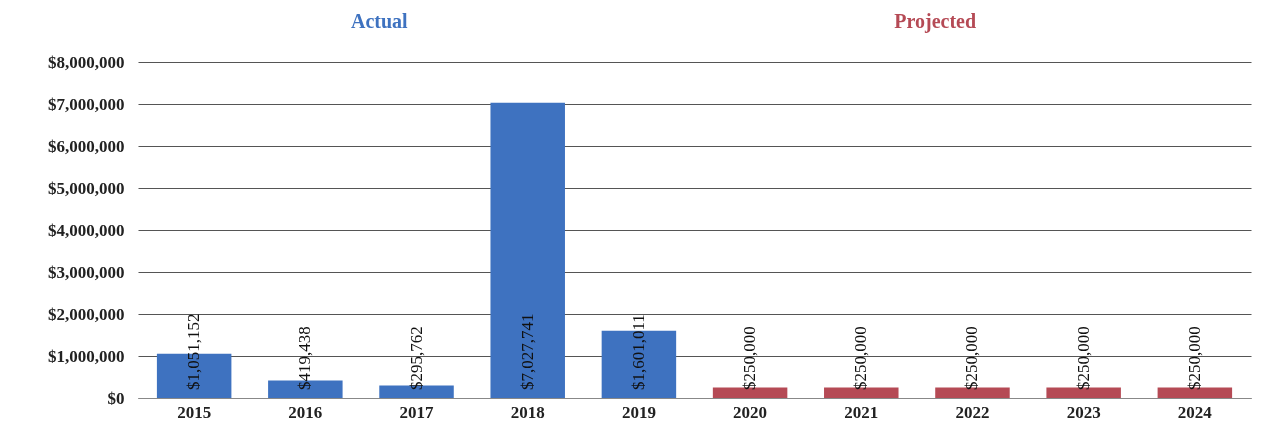  Describe the element at coordinates (86, 104) in the screenshot. I see `y-tick-label: $7,000,000` at that location.